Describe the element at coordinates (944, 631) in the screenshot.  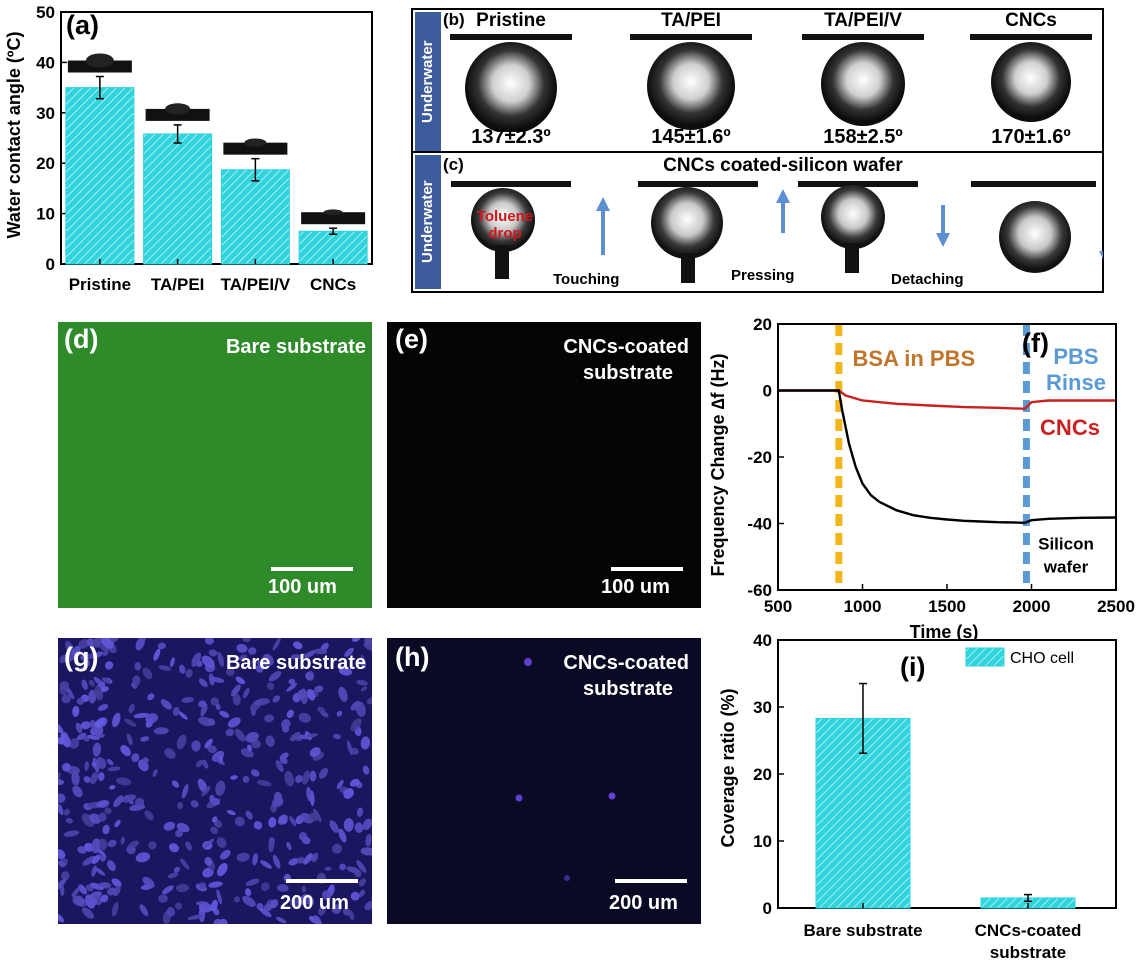
I see `panel-f-xlabel: Time (s)` at that location.